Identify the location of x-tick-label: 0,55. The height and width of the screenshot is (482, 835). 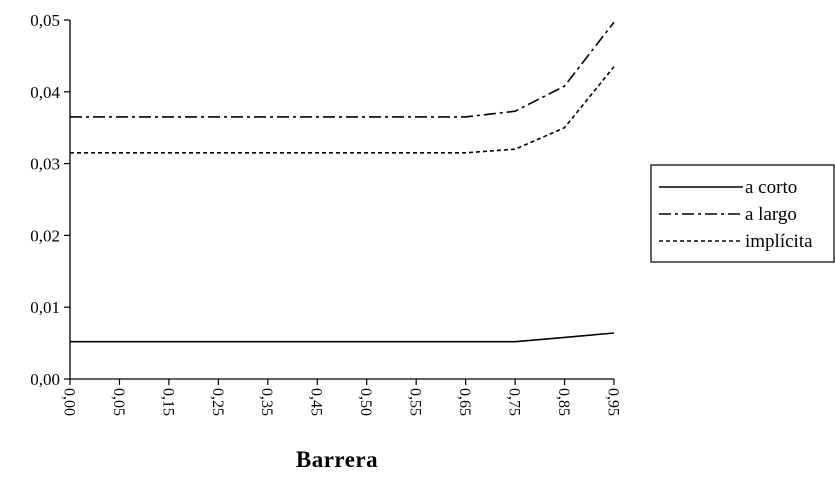
(415, 402).